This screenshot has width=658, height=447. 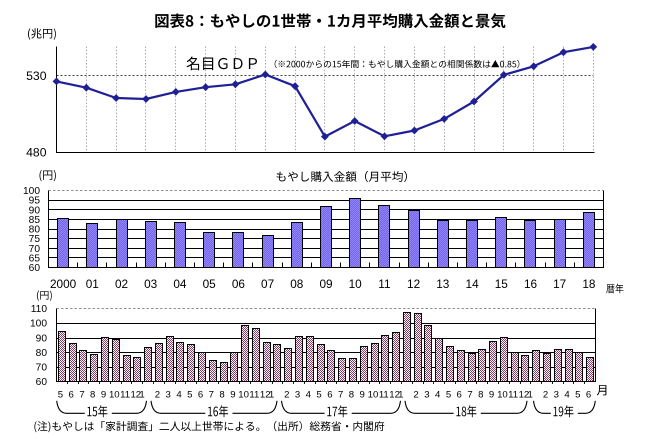 What do you see at coordinates (151, 284) in the screenshot?
I see `svg-text: 03` at bounding box center [151, 284].